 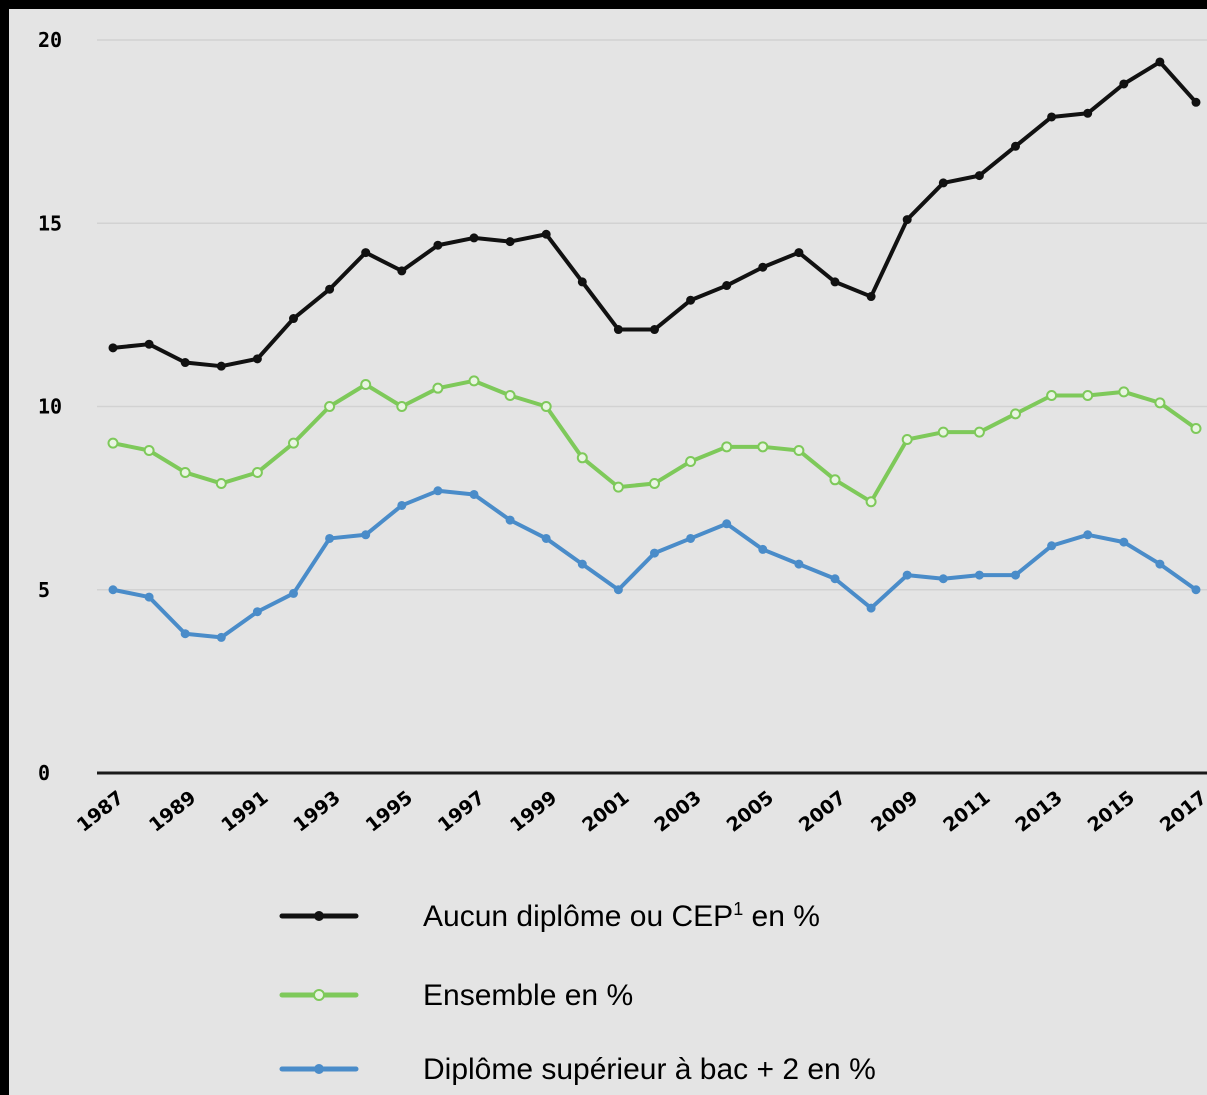 What do you see at coordinates (44, 590) in the screenshot?
I see `y-tick-label: 5` at bounding box center [44, 590].